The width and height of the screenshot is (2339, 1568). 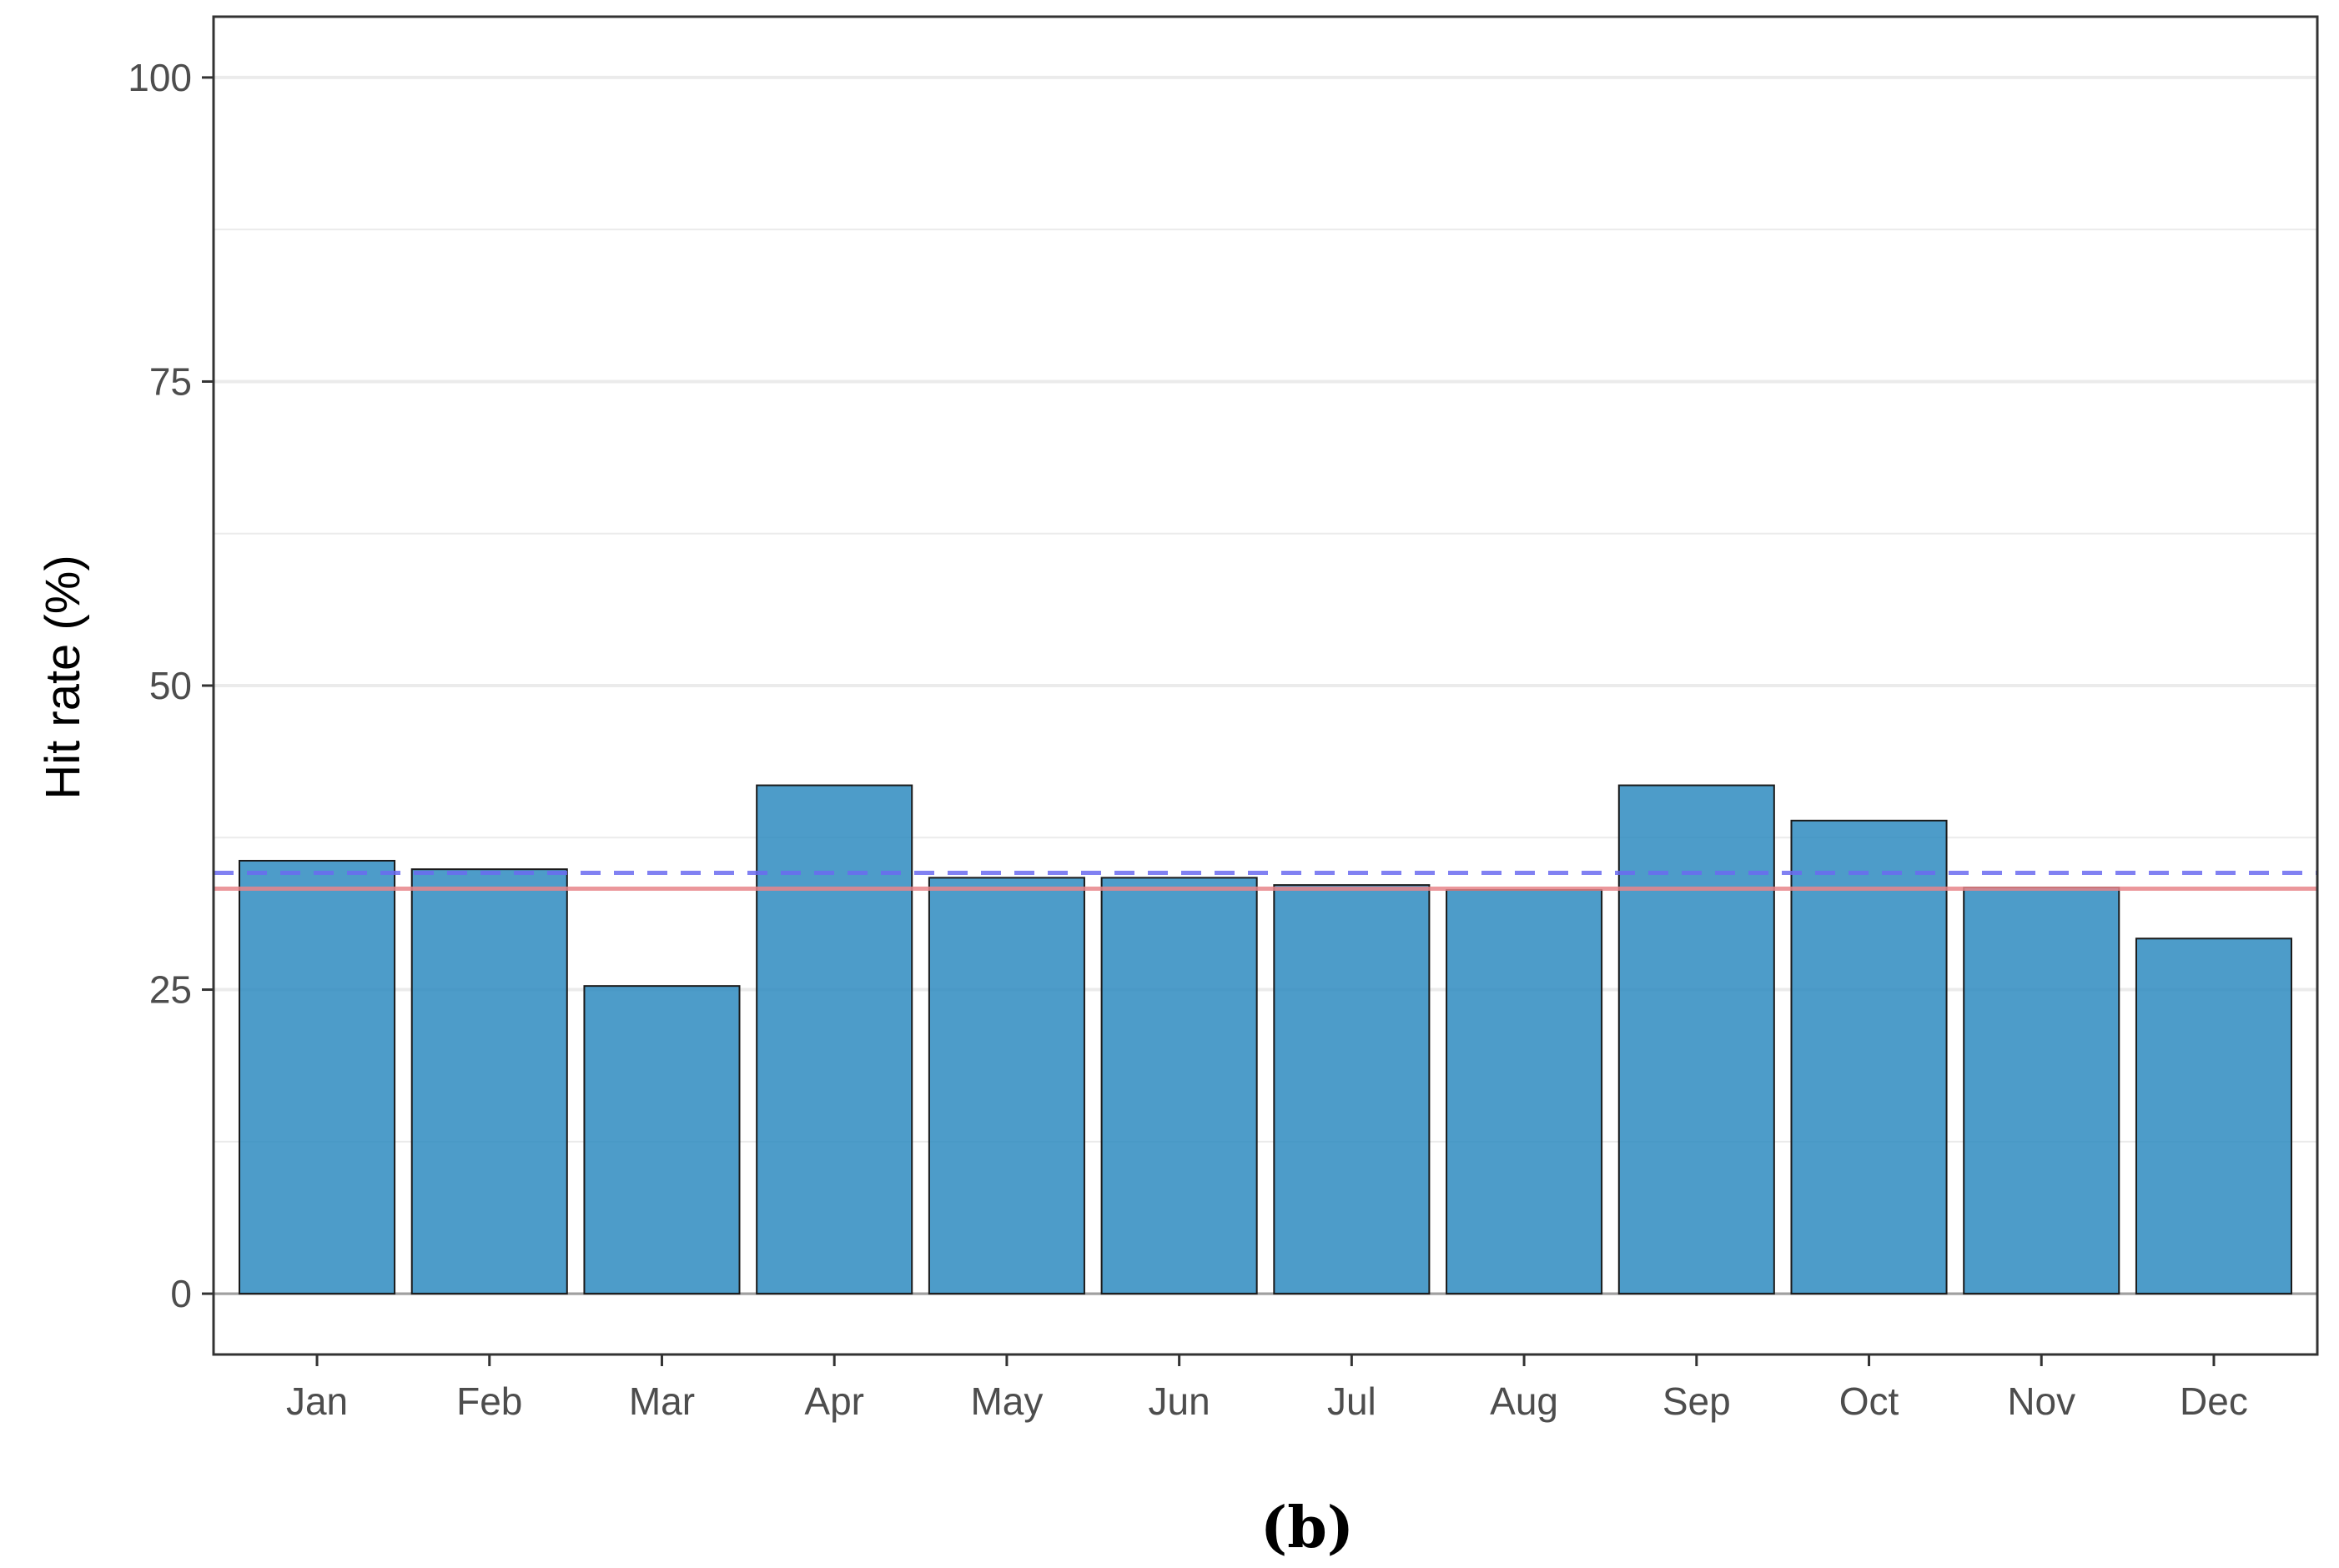 What do you see at coordinates (1352, 1089) in the screenshot?
I see `bar-jul` at bounding box center [1352, 1089].